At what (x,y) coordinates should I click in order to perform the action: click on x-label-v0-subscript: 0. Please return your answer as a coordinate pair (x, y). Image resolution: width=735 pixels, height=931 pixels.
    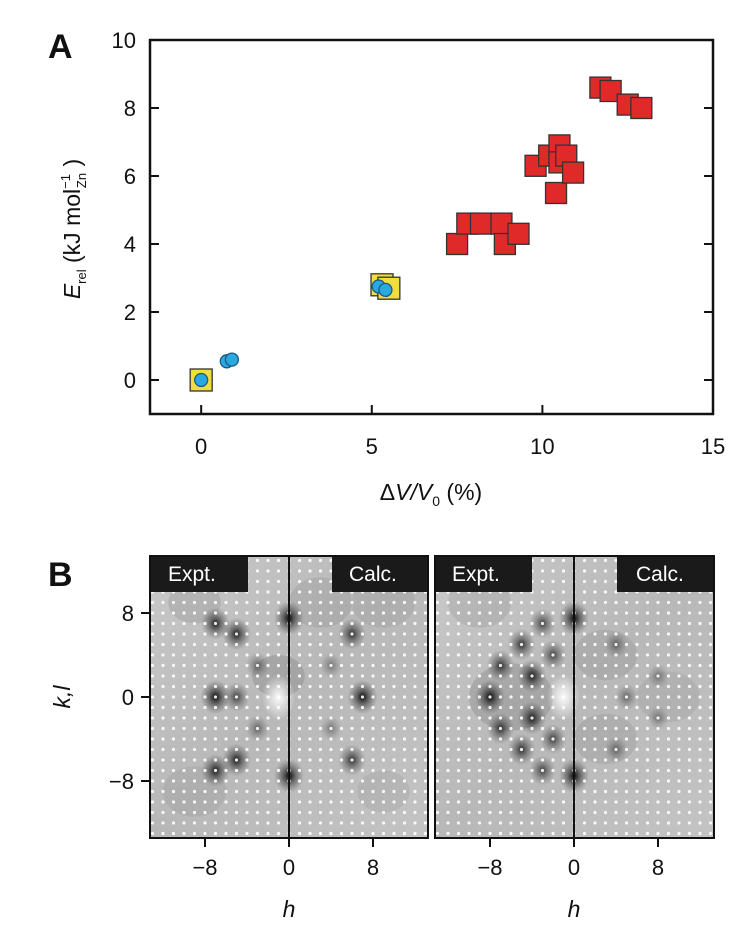
    Looking at the image, I should click on (436, 501).